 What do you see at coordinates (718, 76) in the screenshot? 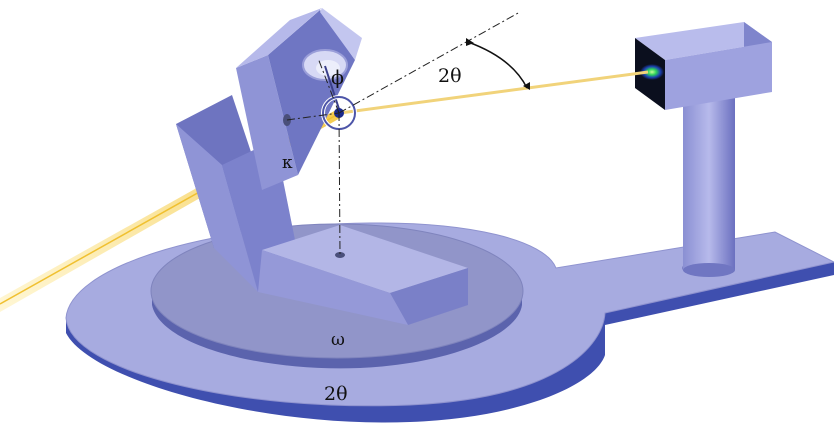
I see `detector-front` at bounding box center [718, 76].